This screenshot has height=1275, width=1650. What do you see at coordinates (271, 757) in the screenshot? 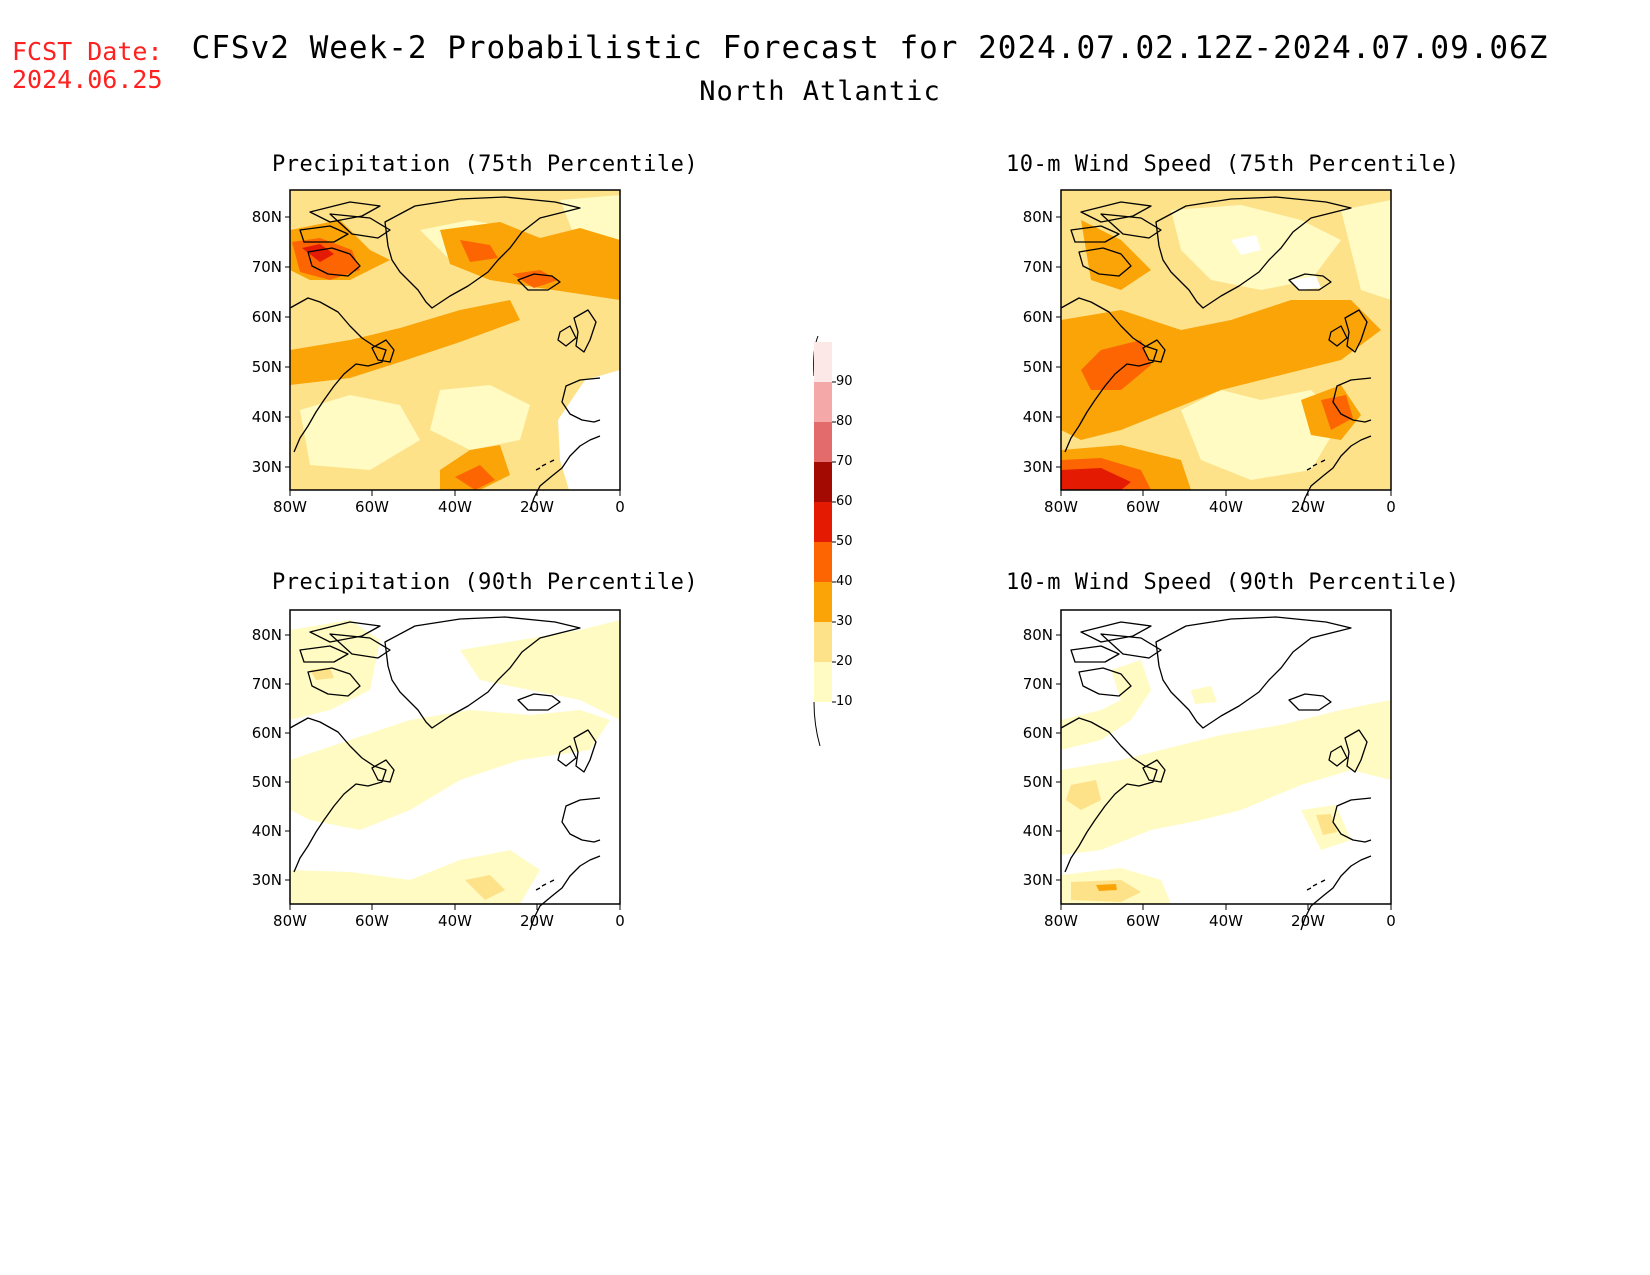
I see `lat-axis-precip-90: 30N 40N 50N 60N 70N 80N` at bounding box center [271, 757].